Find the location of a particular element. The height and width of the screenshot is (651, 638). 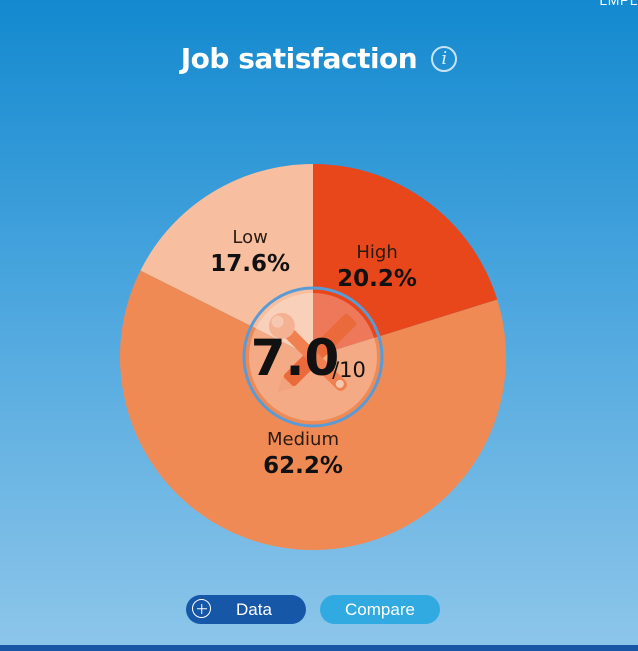

compare-button: Compare is located at coordinates (380, 609).